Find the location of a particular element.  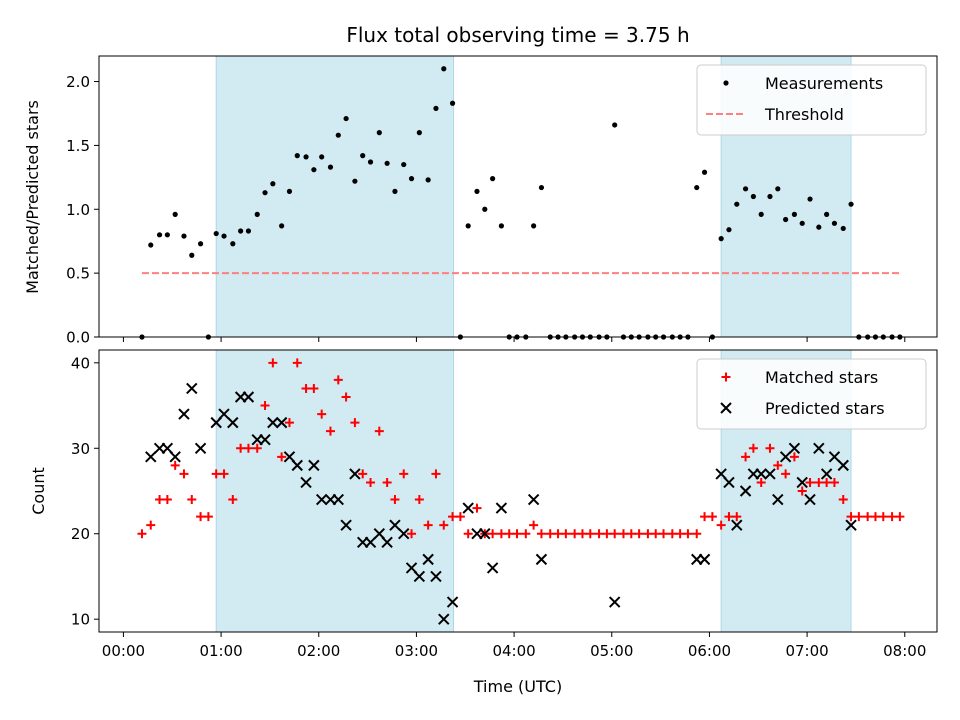

legend-label: Measurements is located at coordinates (824, 83).